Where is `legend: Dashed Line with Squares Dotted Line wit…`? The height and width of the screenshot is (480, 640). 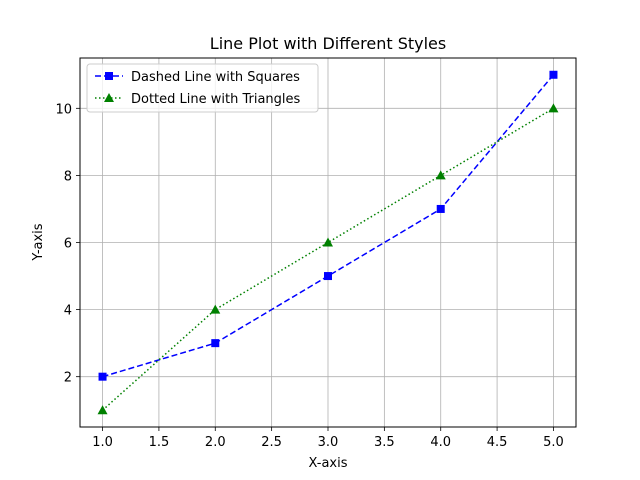 legend: Dashed Line with Squares Dotted Line wit… is located at coordinates (202, 88).